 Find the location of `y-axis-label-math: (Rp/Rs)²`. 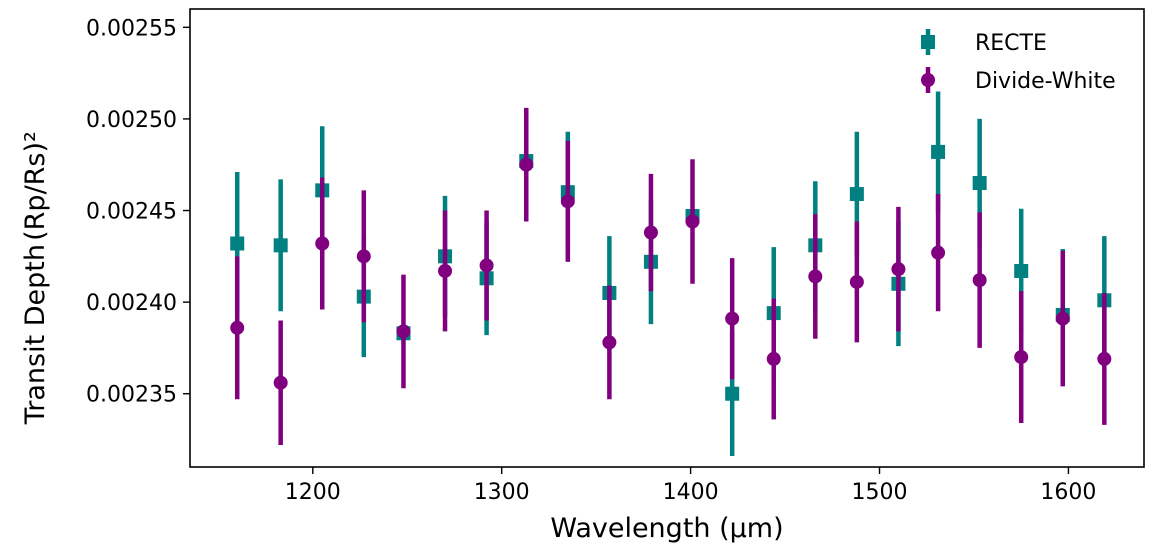

y-axis-label-math: (Rp/Rs)² is located at coordinates (35, 186).